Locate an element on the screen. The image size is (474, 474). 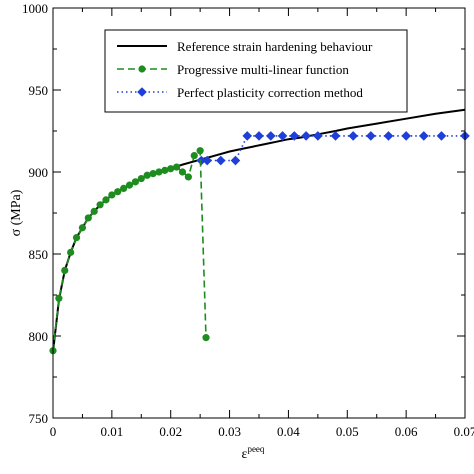
y-tick-label: 750 is located at coordinates (39, 418).